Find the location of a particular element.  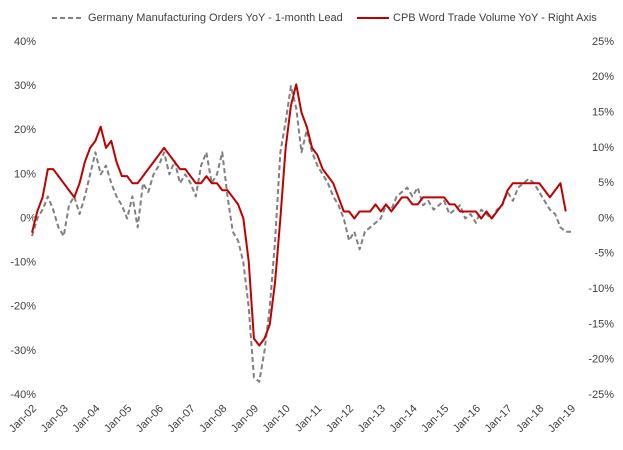

y2-tick-label: -10% is located at coordinates (601, 289).